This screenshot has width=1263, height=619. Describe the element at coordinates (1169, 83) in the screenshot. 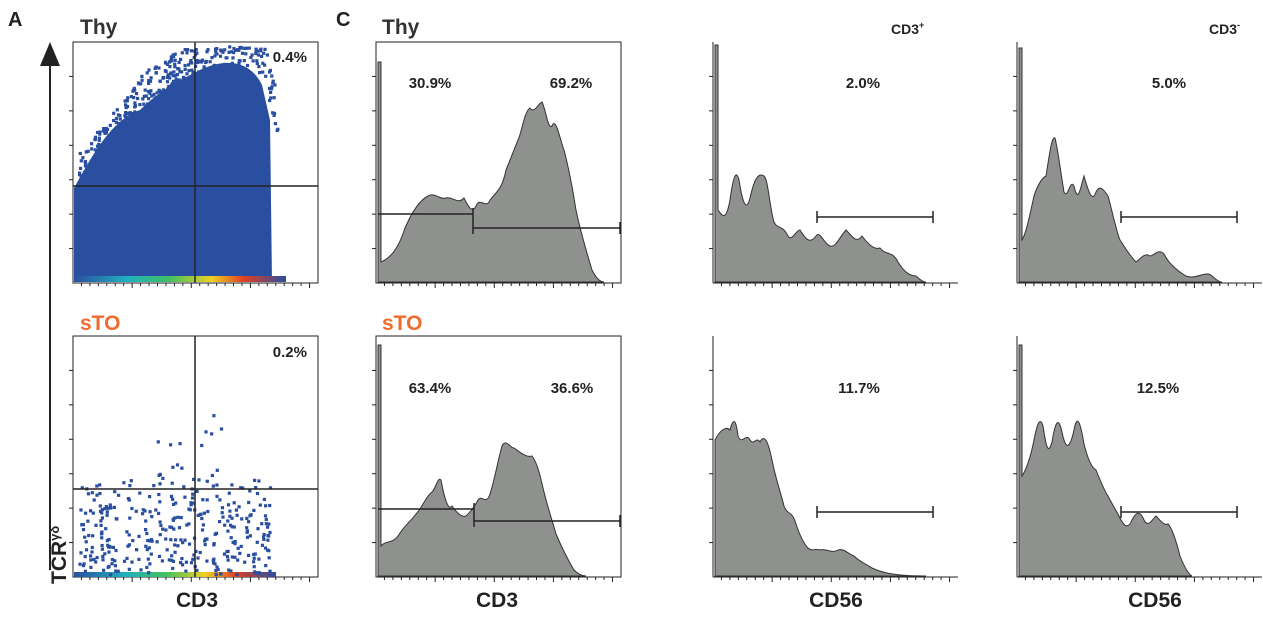

I see `gate-label: 5.0%` at that location.